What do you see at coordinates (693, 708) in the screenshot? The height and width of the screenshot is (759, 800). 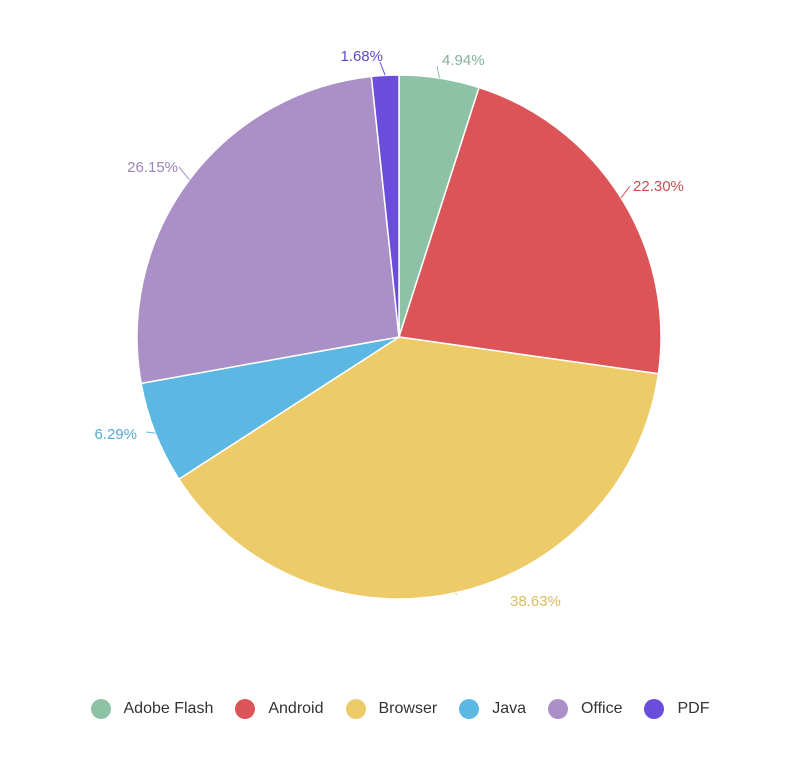 I see `legend-label: PDF` at bounding box center [693, 708].